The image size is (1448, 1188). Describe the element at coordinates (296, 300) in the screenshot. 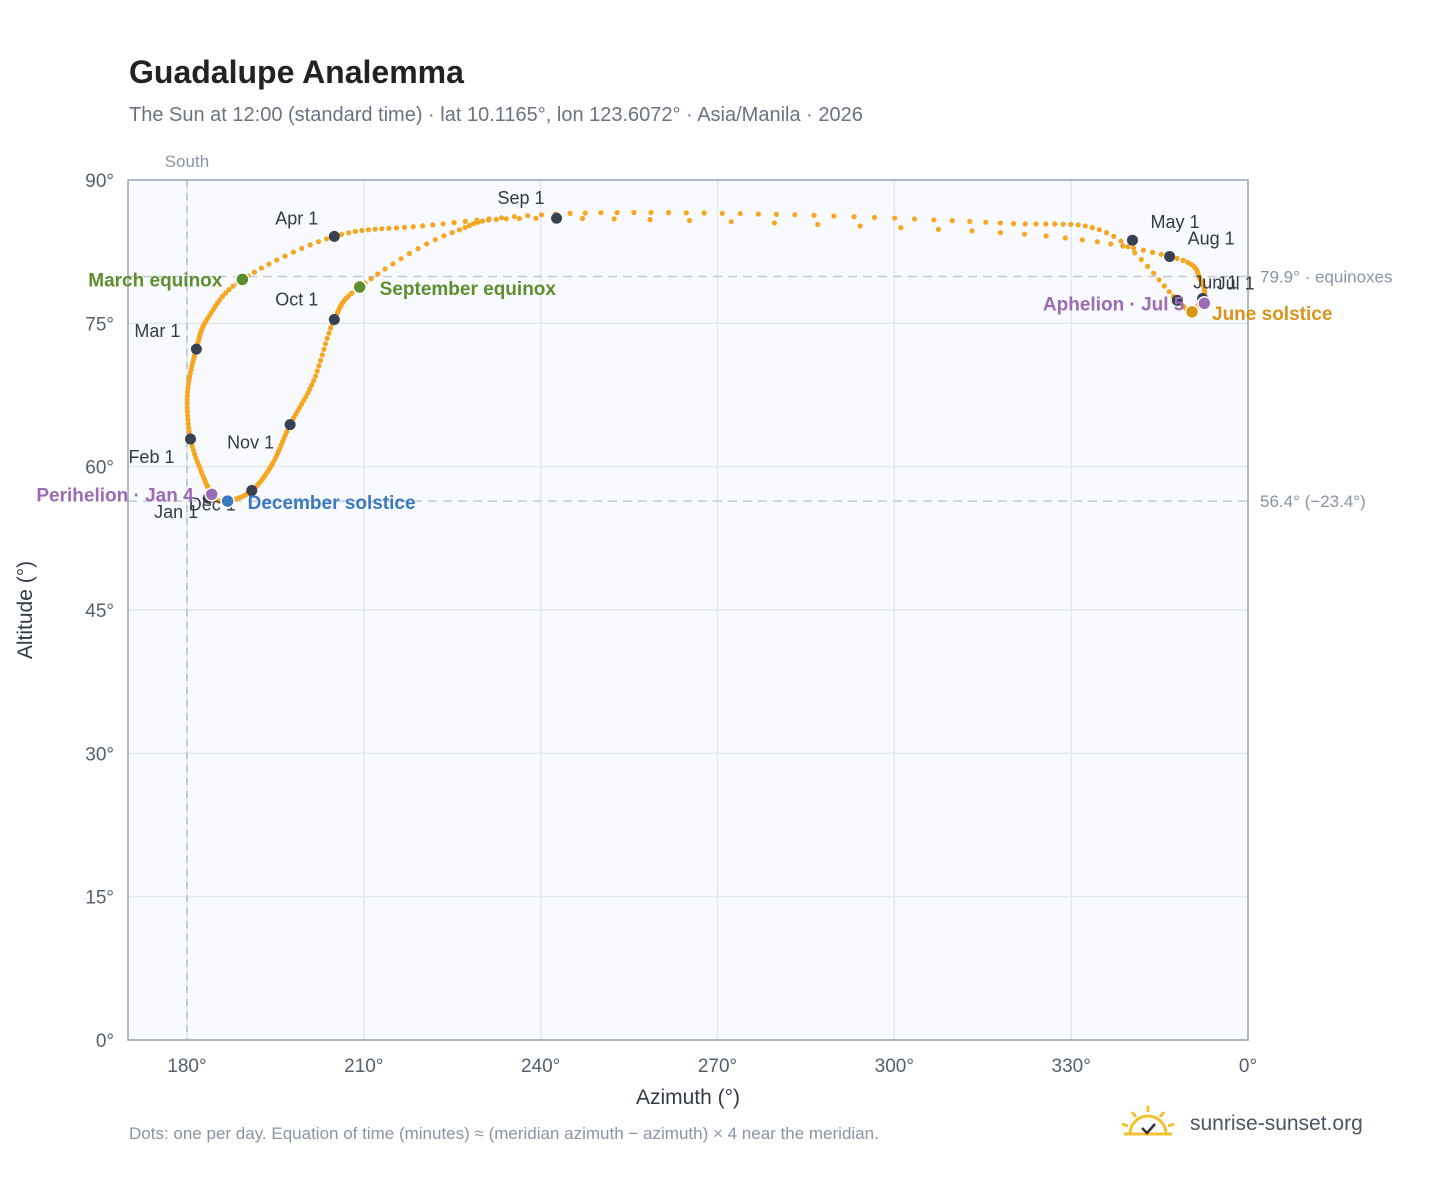

I see `month-label: Oct 1` at that location.